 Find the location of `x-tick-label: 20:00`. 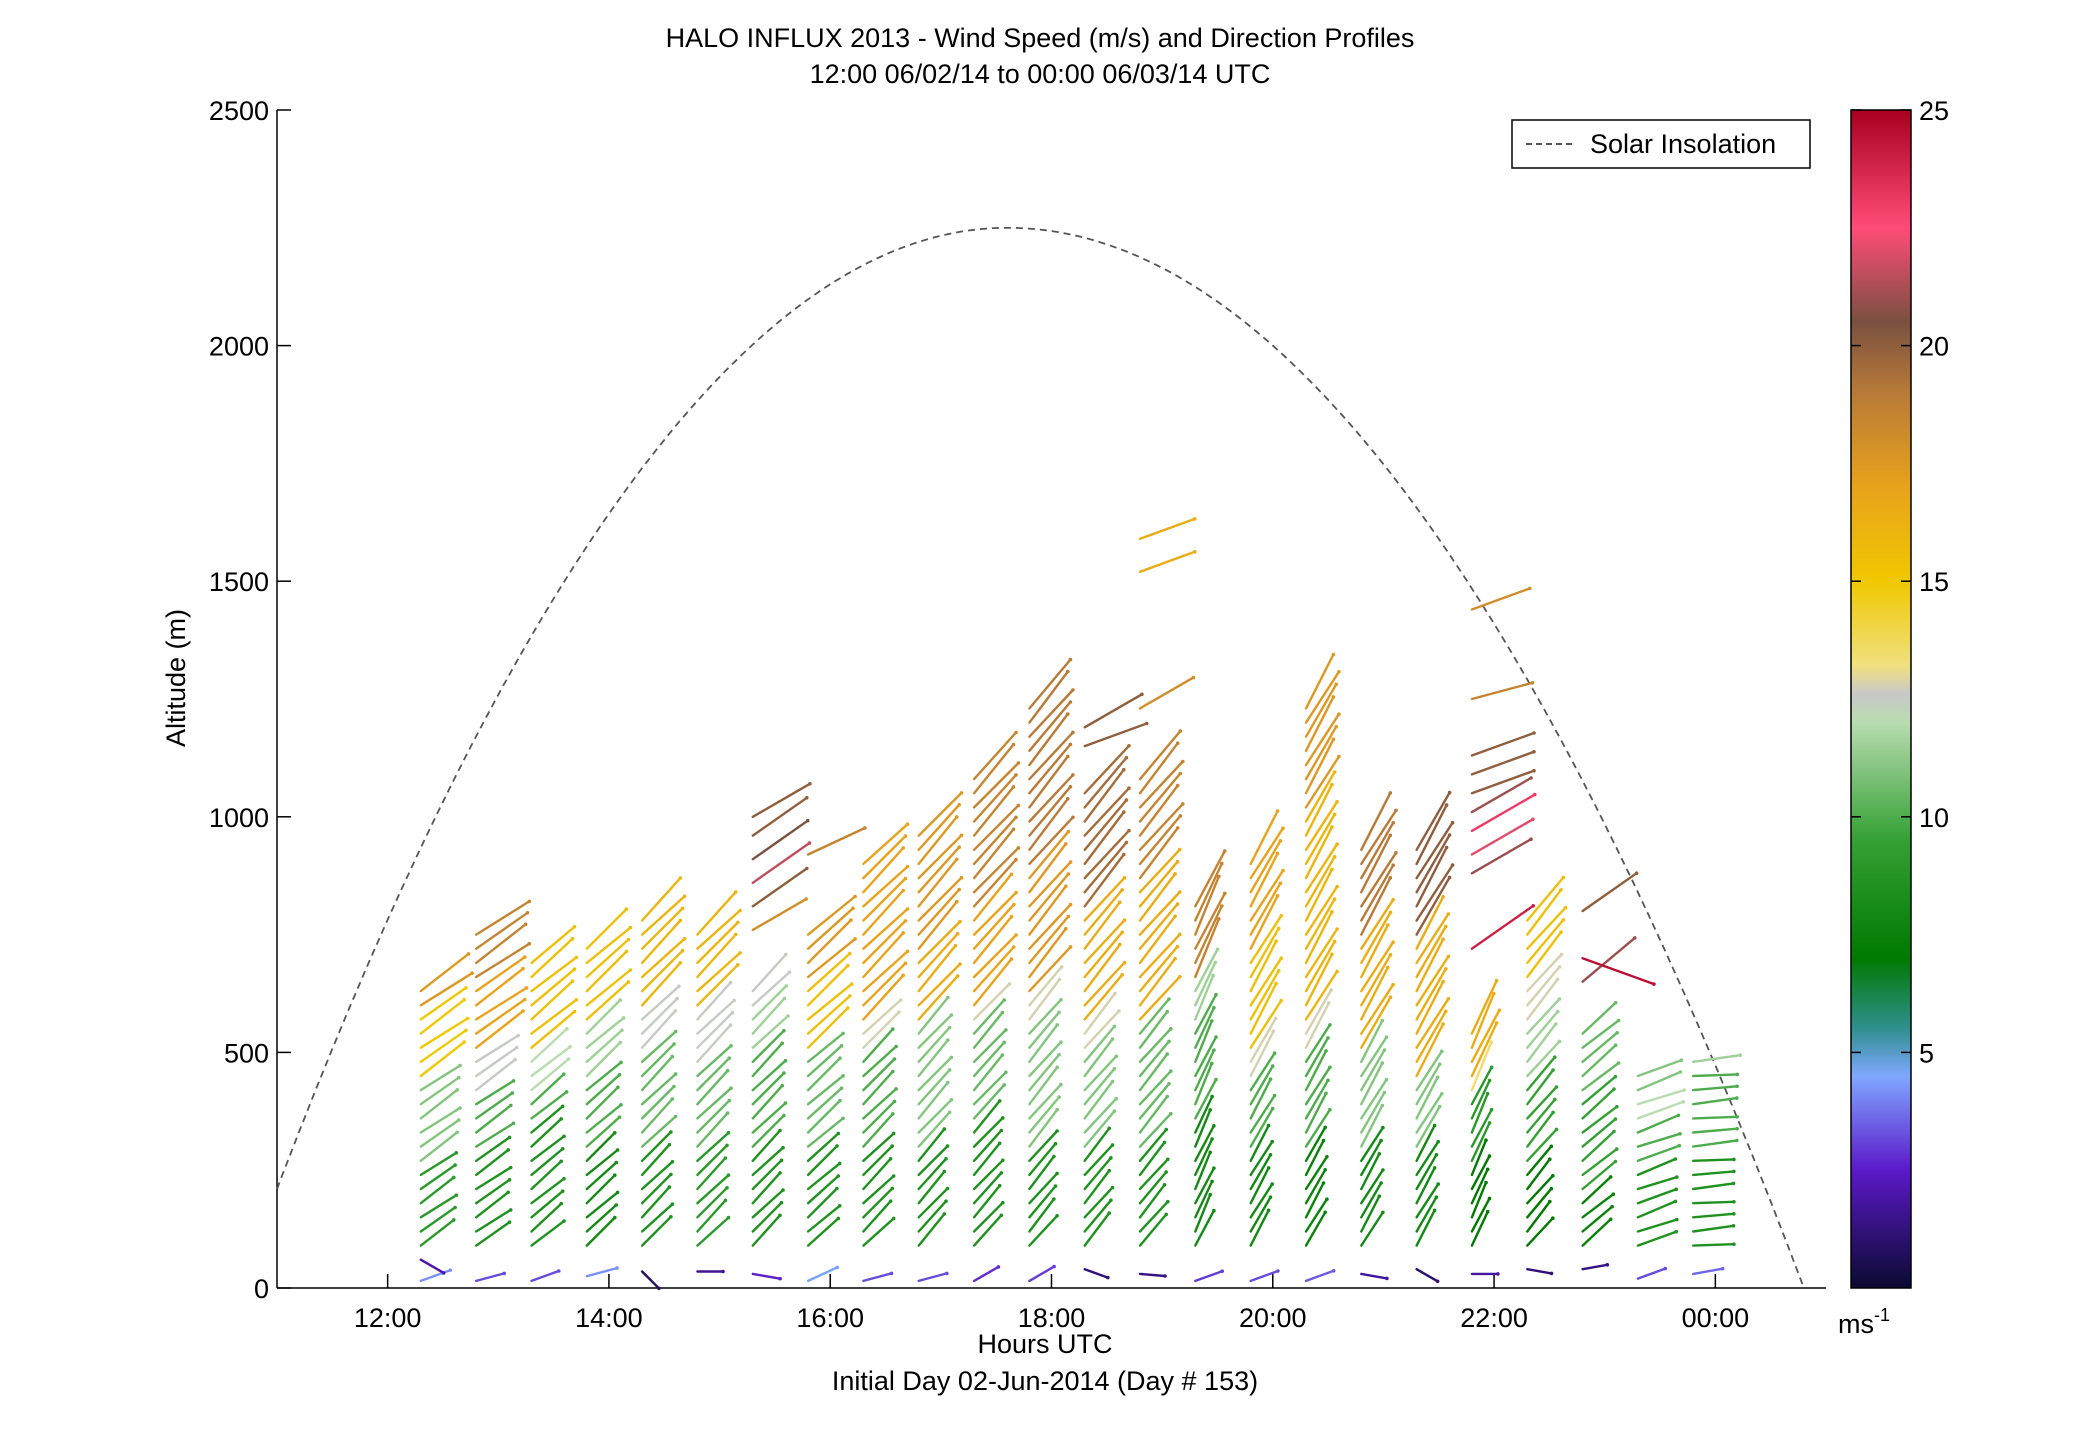

x-tick-label: 20:00 is located at coordinates (1273, 1318).